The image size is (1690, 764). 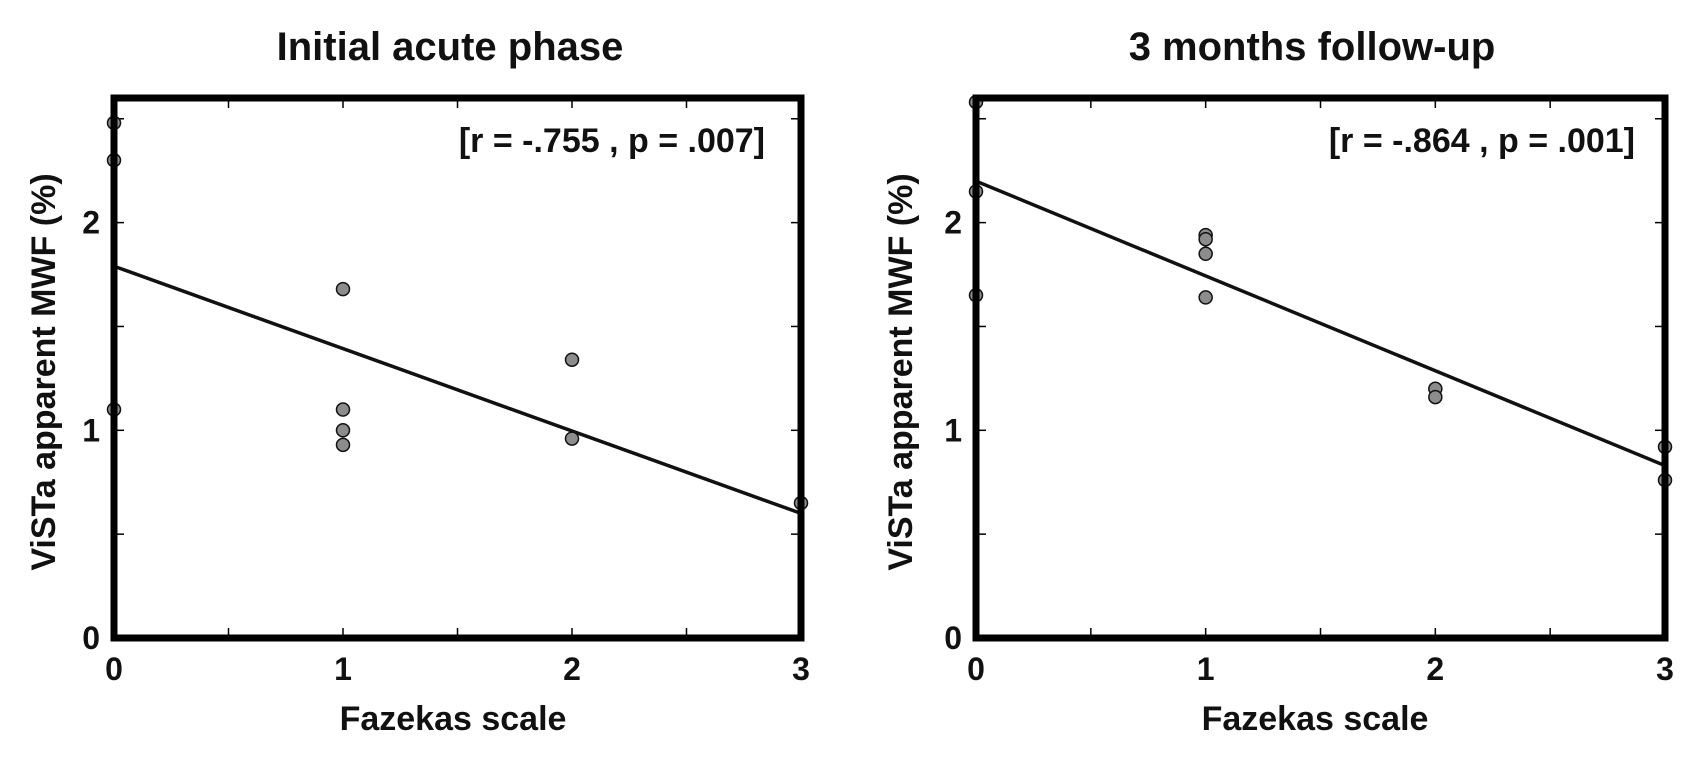 I want to click on fit-line-group, so click(x=457, y=390).